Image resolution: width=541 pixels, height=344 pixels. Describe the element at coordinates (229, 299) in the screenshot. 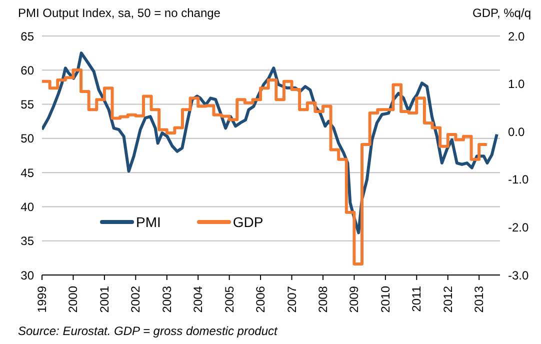

I see `x-tick-label: 2005` at that location.